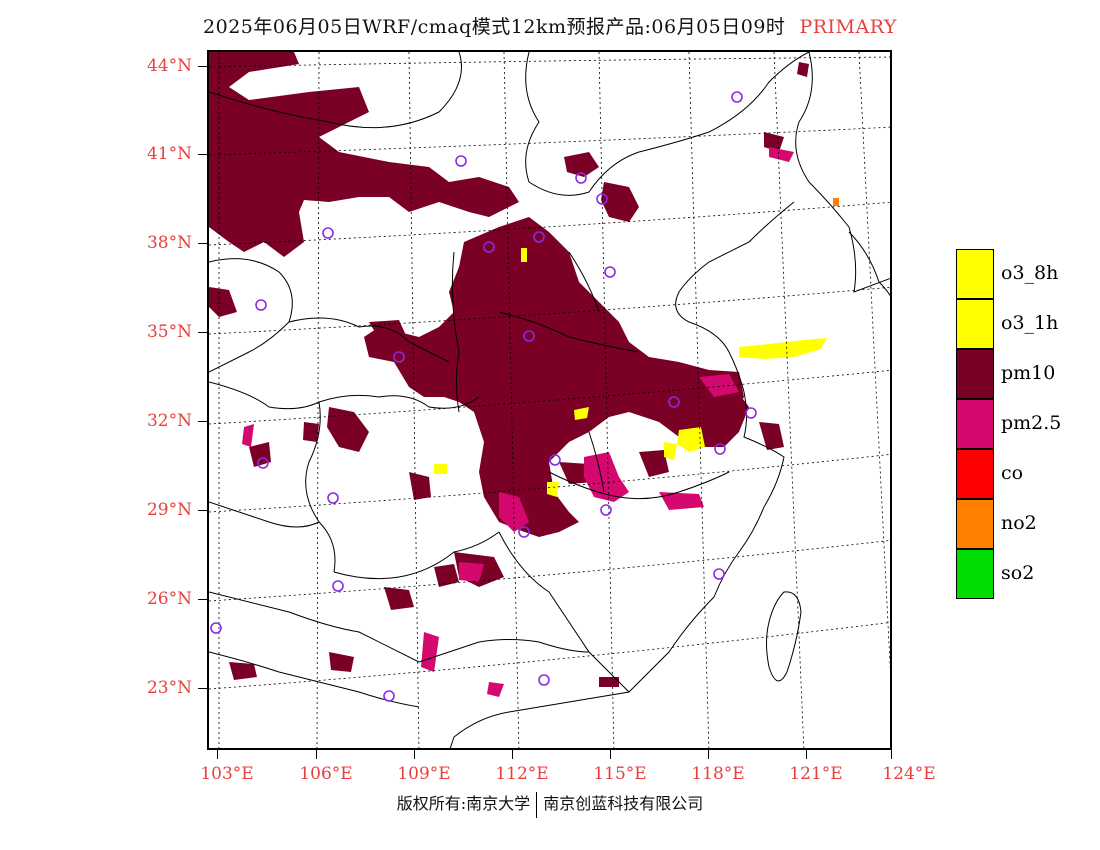  What do you see at coordinates (169, 599) in the screenshot?
I see `lat-label-26: 26°N` at bounding box center [169, 599].